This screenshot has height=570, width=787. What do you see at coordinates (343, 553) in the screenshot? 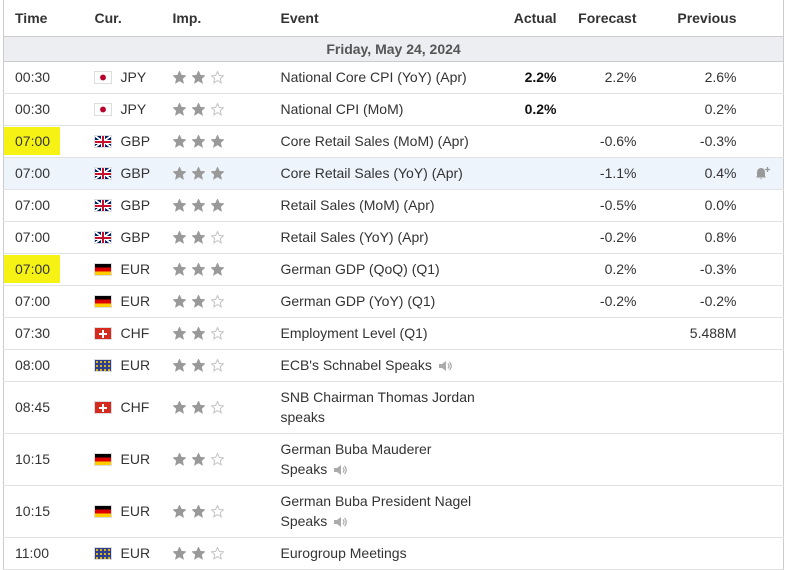
I see `event: Eurogroup Meetings` at bounding box center [343, 553].